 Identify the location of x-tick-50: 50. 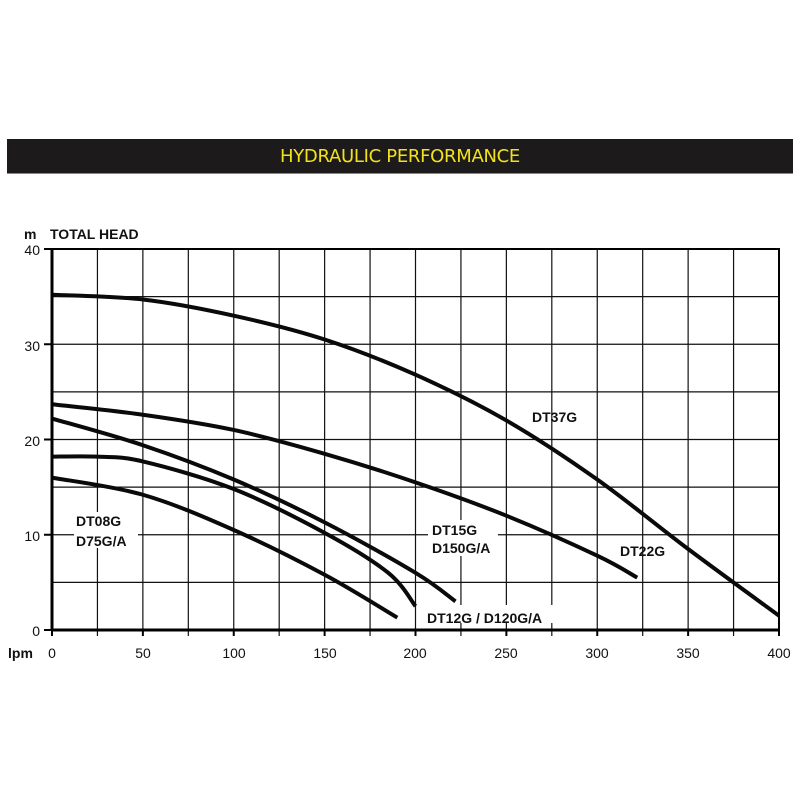
(143, 653).